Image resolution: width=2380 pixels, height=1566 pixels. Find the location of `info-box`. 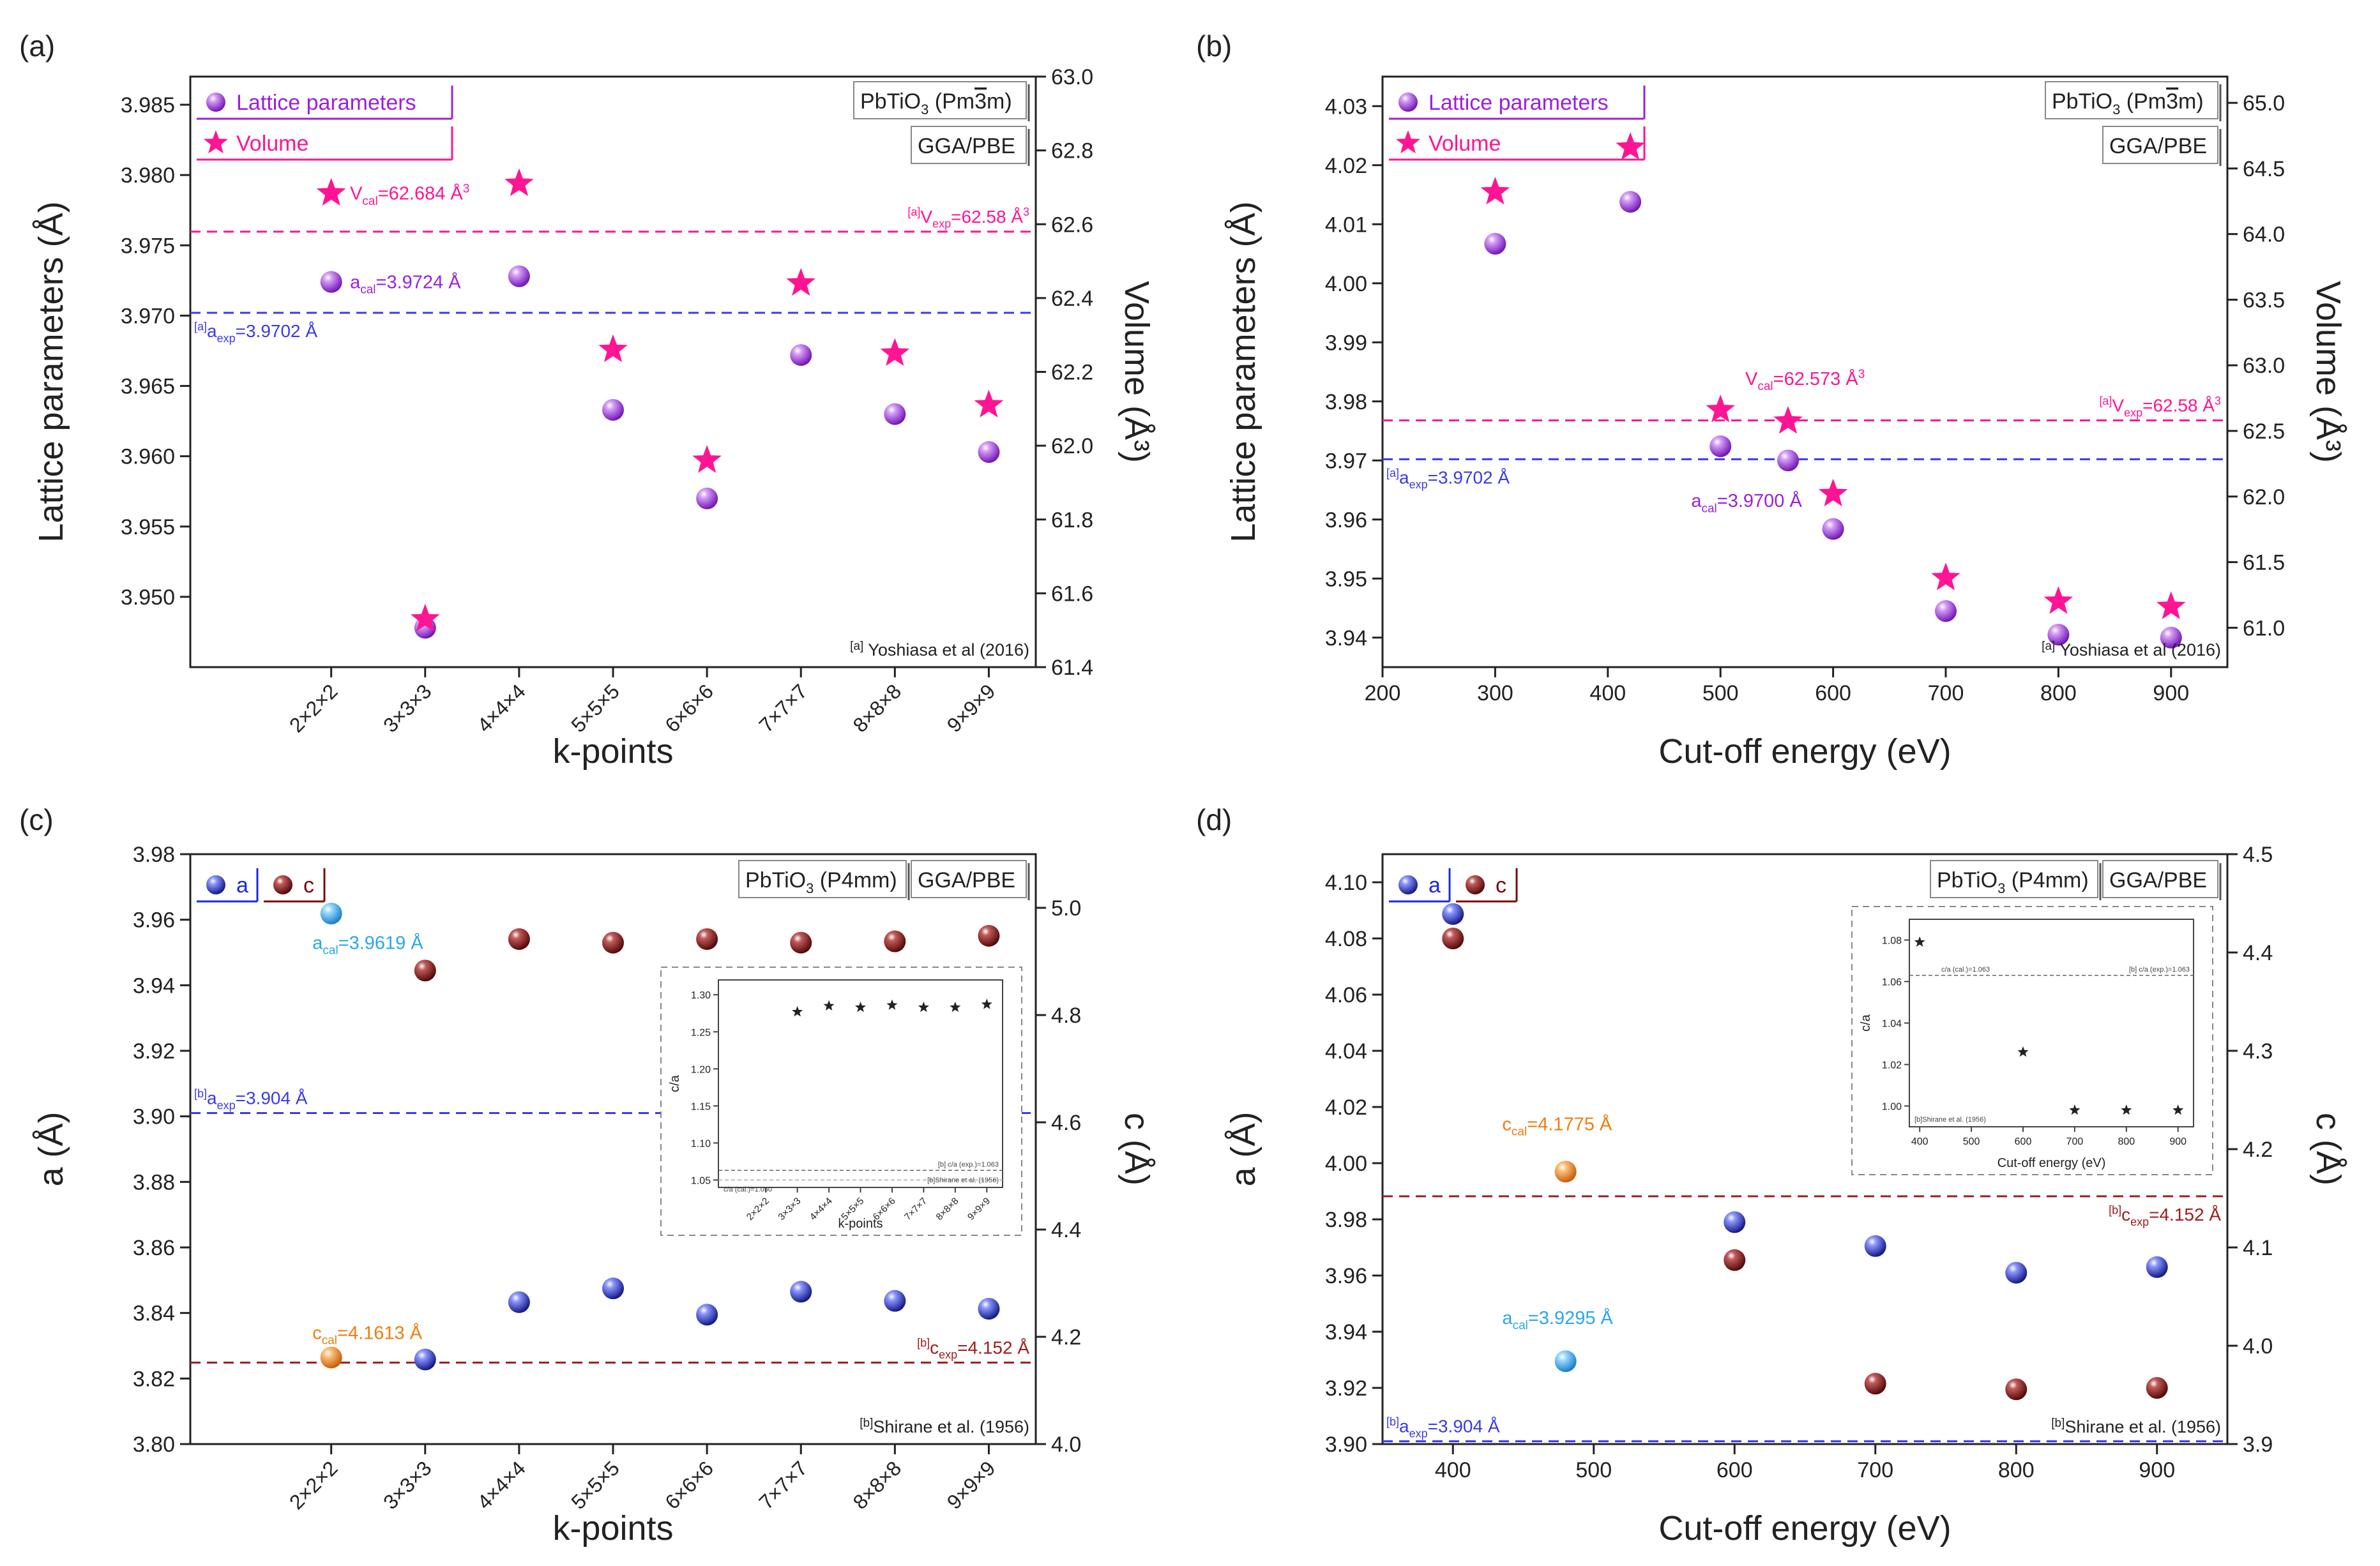

info-box is located at coordinates (969, 145).